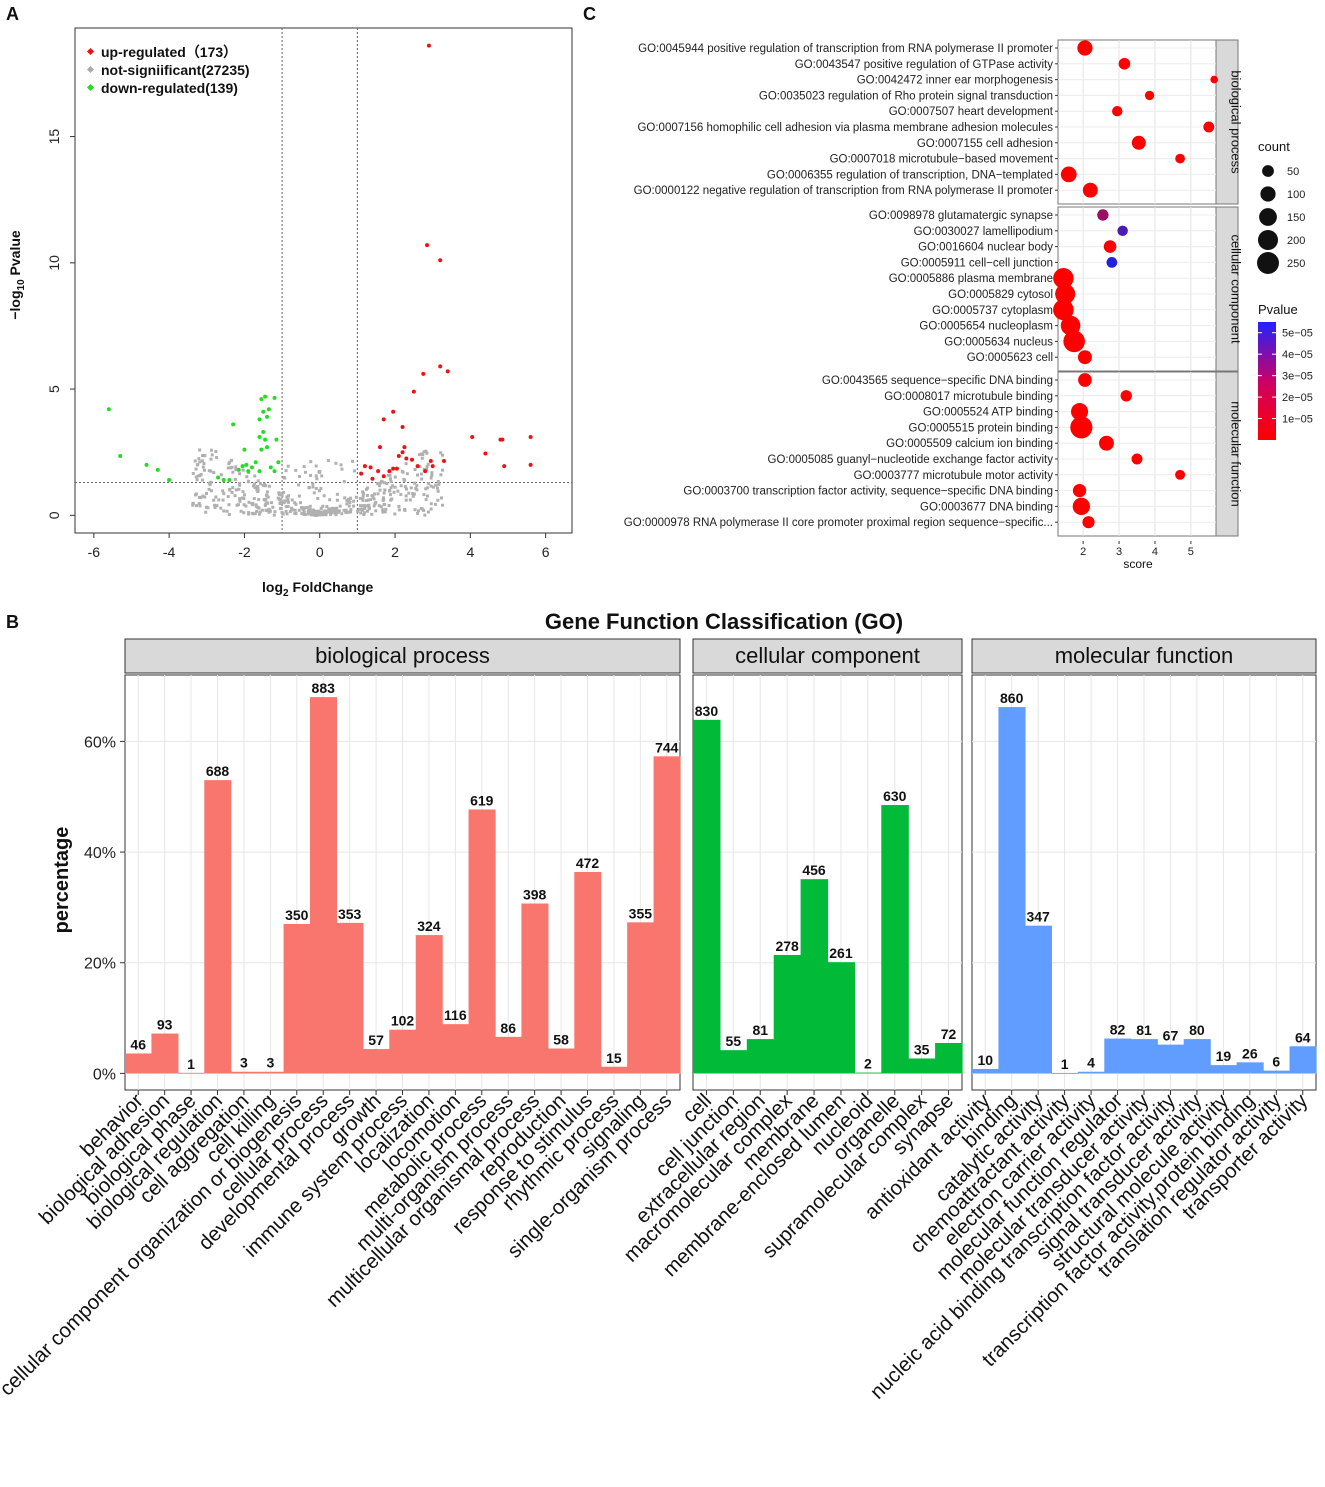 The height and width of the screenshot is (1487, 1325). Describe the element at coordinates (395, 552) in the screenshot. I see `x-tick-label: 2` at that location.